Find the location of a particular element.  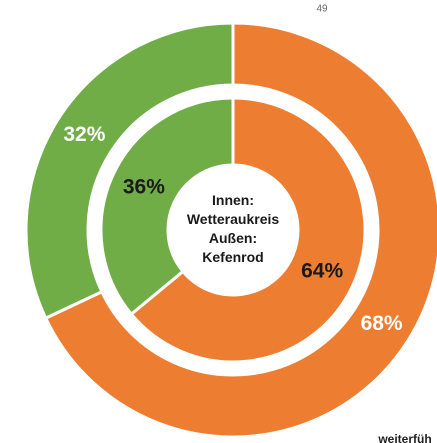

center-label: Kefenrod is located at coordinates (232, 257).